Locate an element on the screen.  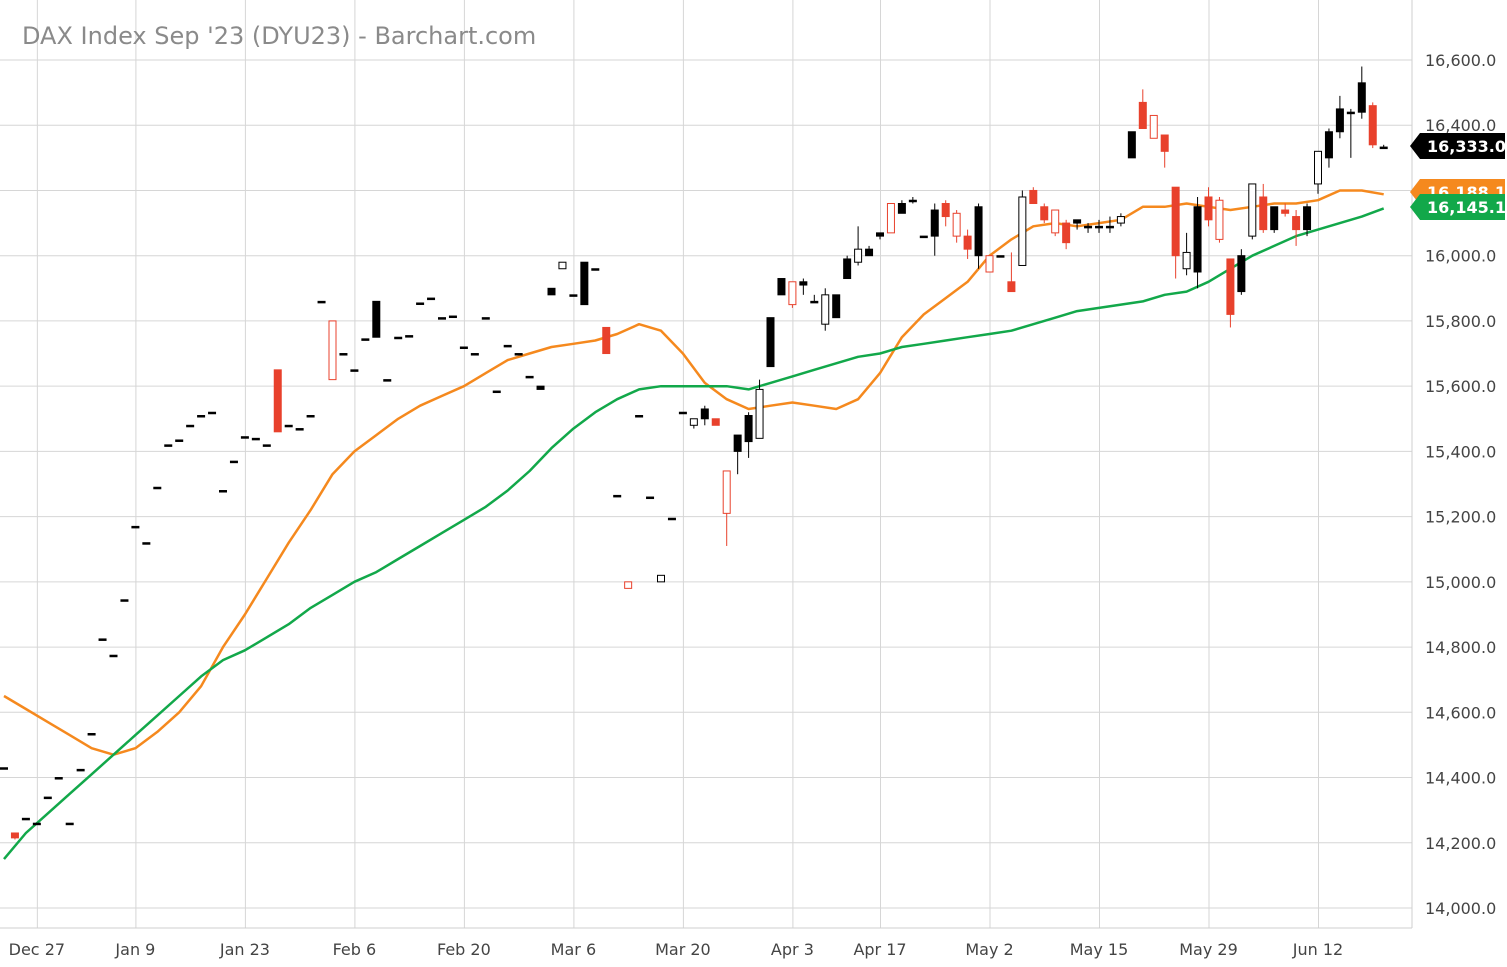
x-tick-label: May 15 is located at coordinates (1099, 949).